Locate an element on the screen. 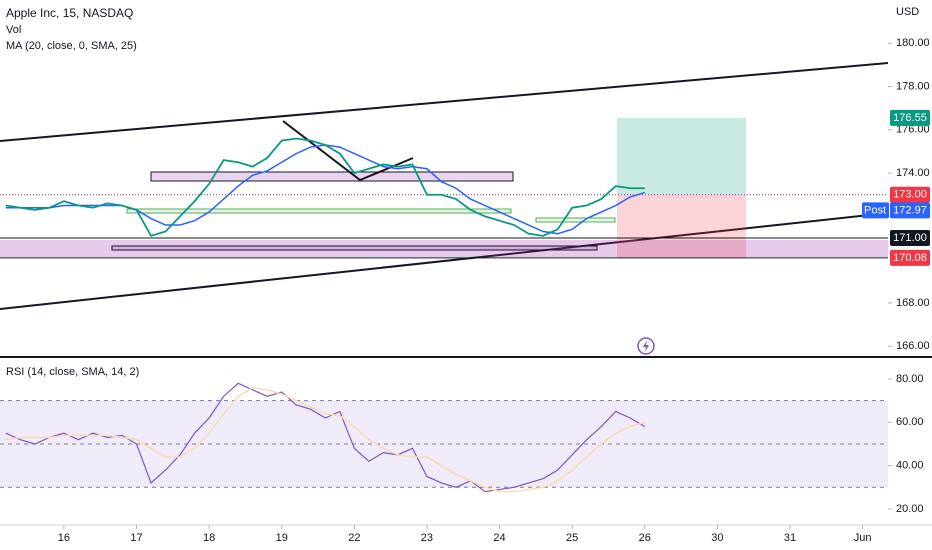  alert-bolt is located at coordinates (646, 346).